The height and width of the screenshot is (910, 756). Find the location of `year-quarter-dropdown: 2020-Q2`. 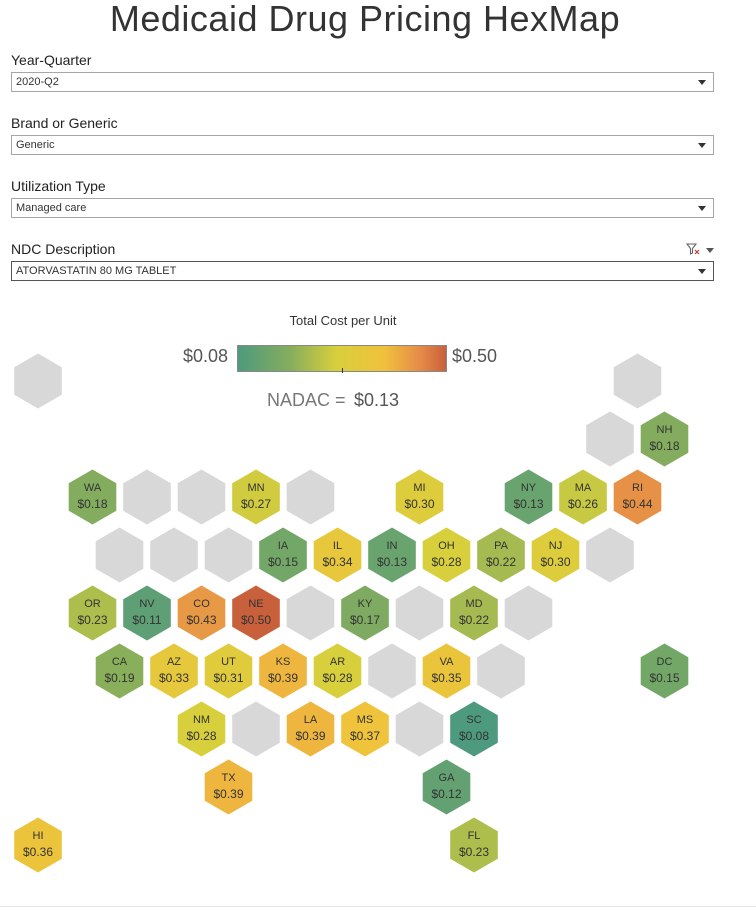

year-quarter-dropdown: 2020-Q2 is located at coordinates (362, 82).